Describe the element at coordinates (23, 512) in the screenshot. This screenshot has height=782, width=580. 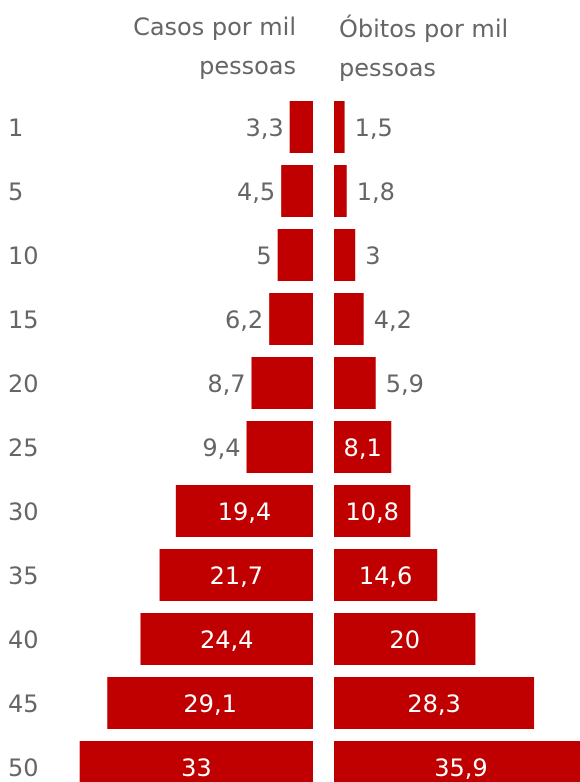
I see `category-label: 30` at that location.